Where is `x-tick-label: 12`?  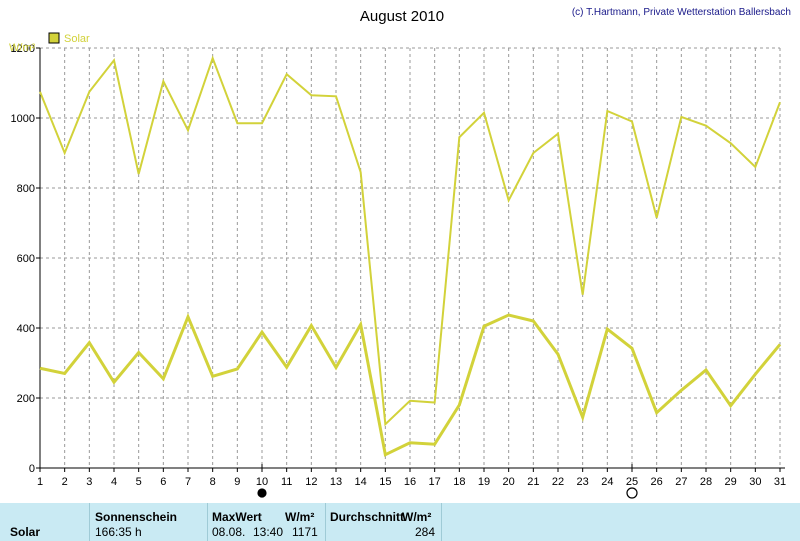 x-tick-label: 12 is located at coordinates (311, 482).